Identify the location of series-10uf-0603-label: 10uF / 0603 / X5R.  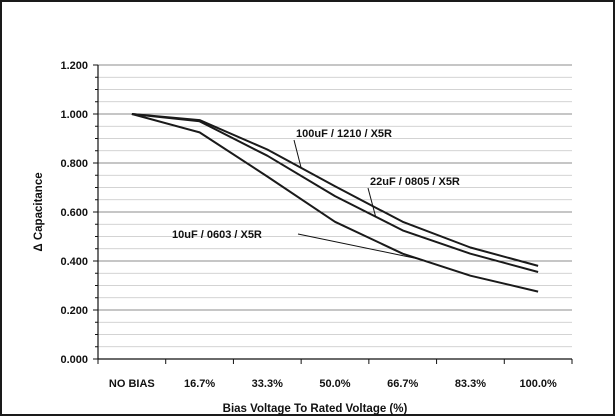
(217, 235).